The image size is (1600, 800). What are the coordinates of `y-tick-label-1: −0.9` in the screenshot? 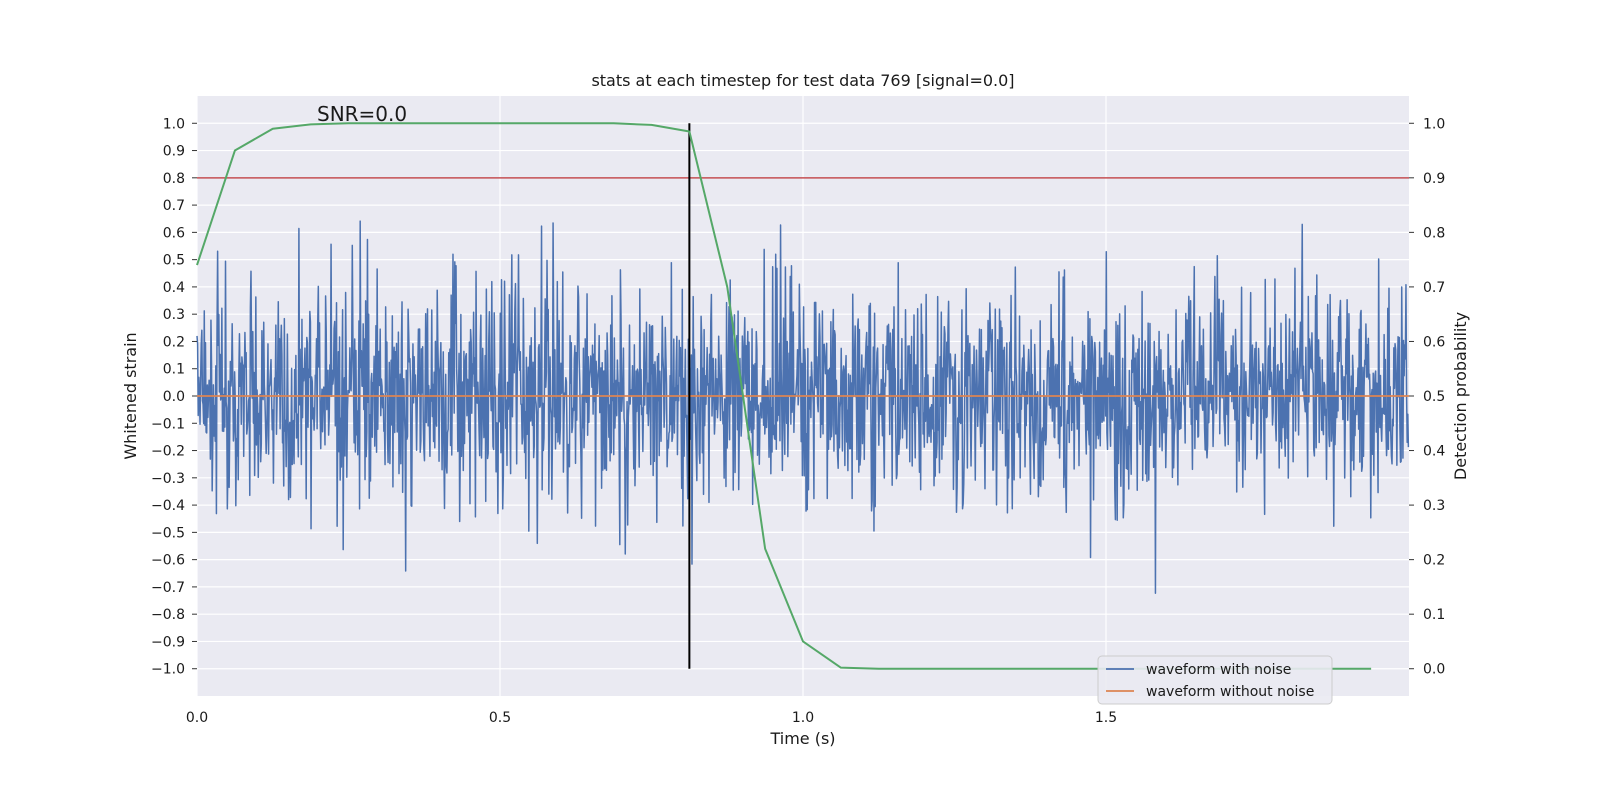 It's located at (168, 642).